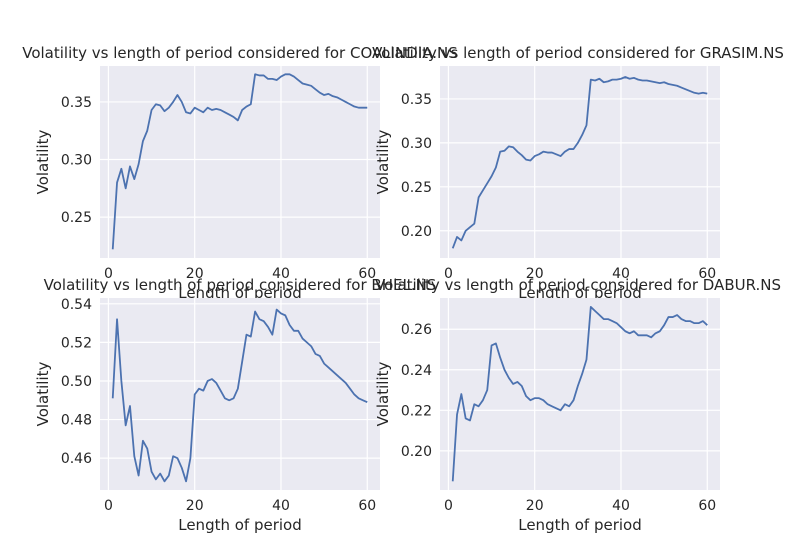 The image size is (800, 550). What do you see at coordinates (416, 144) in the screenshot?
I see `y-tick-label: 0.30` at bounding box center [416, 144].